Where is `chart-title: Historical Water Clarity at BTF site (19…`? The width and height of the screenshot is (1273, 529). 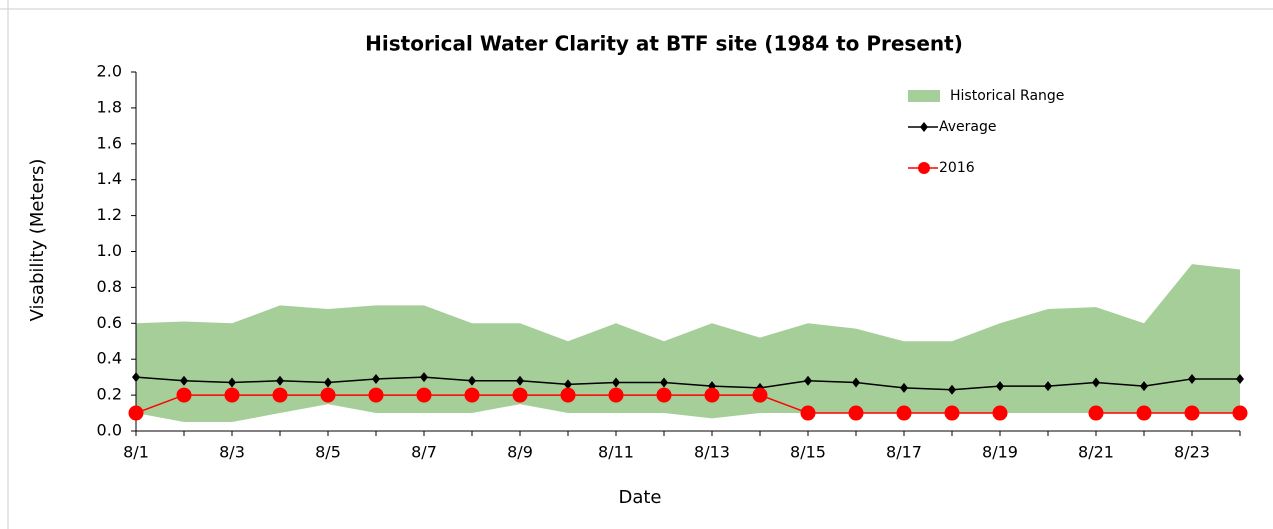 chart-title: Historical Water Clarity at BTF site (19… is located at coordinates (664, 44).